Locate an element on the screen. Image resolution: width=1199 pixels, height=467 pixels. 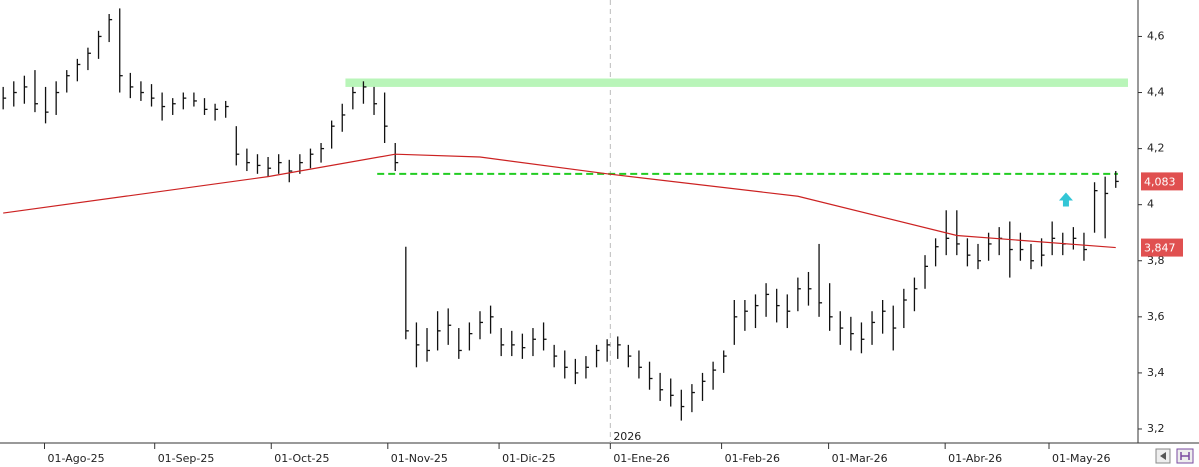
scroll-left-icon is located at coordinates (1163, 456).